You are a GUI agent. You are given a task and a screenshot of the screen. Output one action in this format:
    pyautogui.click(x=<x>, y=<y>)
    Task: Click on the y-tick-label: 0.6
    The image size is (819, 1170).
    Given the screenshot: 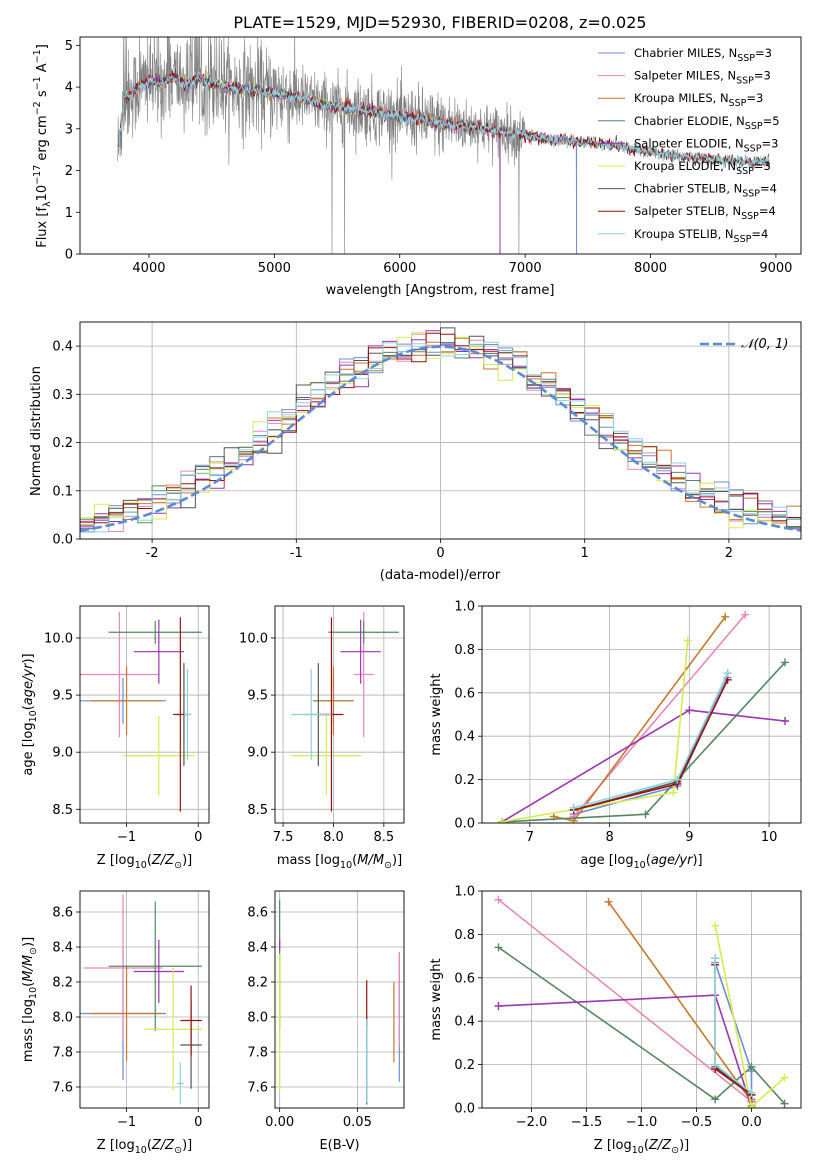 What is the action you would take?
    pyautogui.click(x=464, y=693)
    